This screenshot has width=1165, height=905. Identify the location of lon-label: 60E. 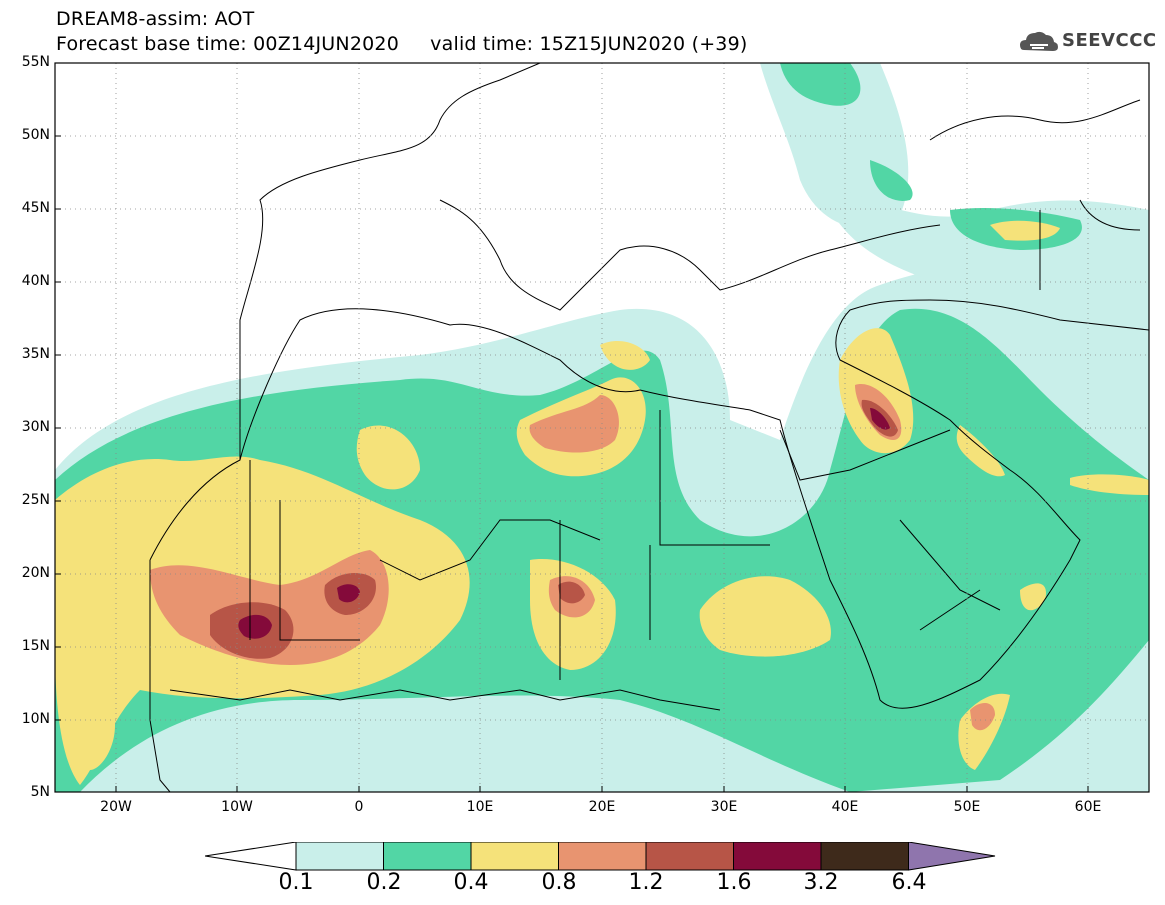
(1088, 807).